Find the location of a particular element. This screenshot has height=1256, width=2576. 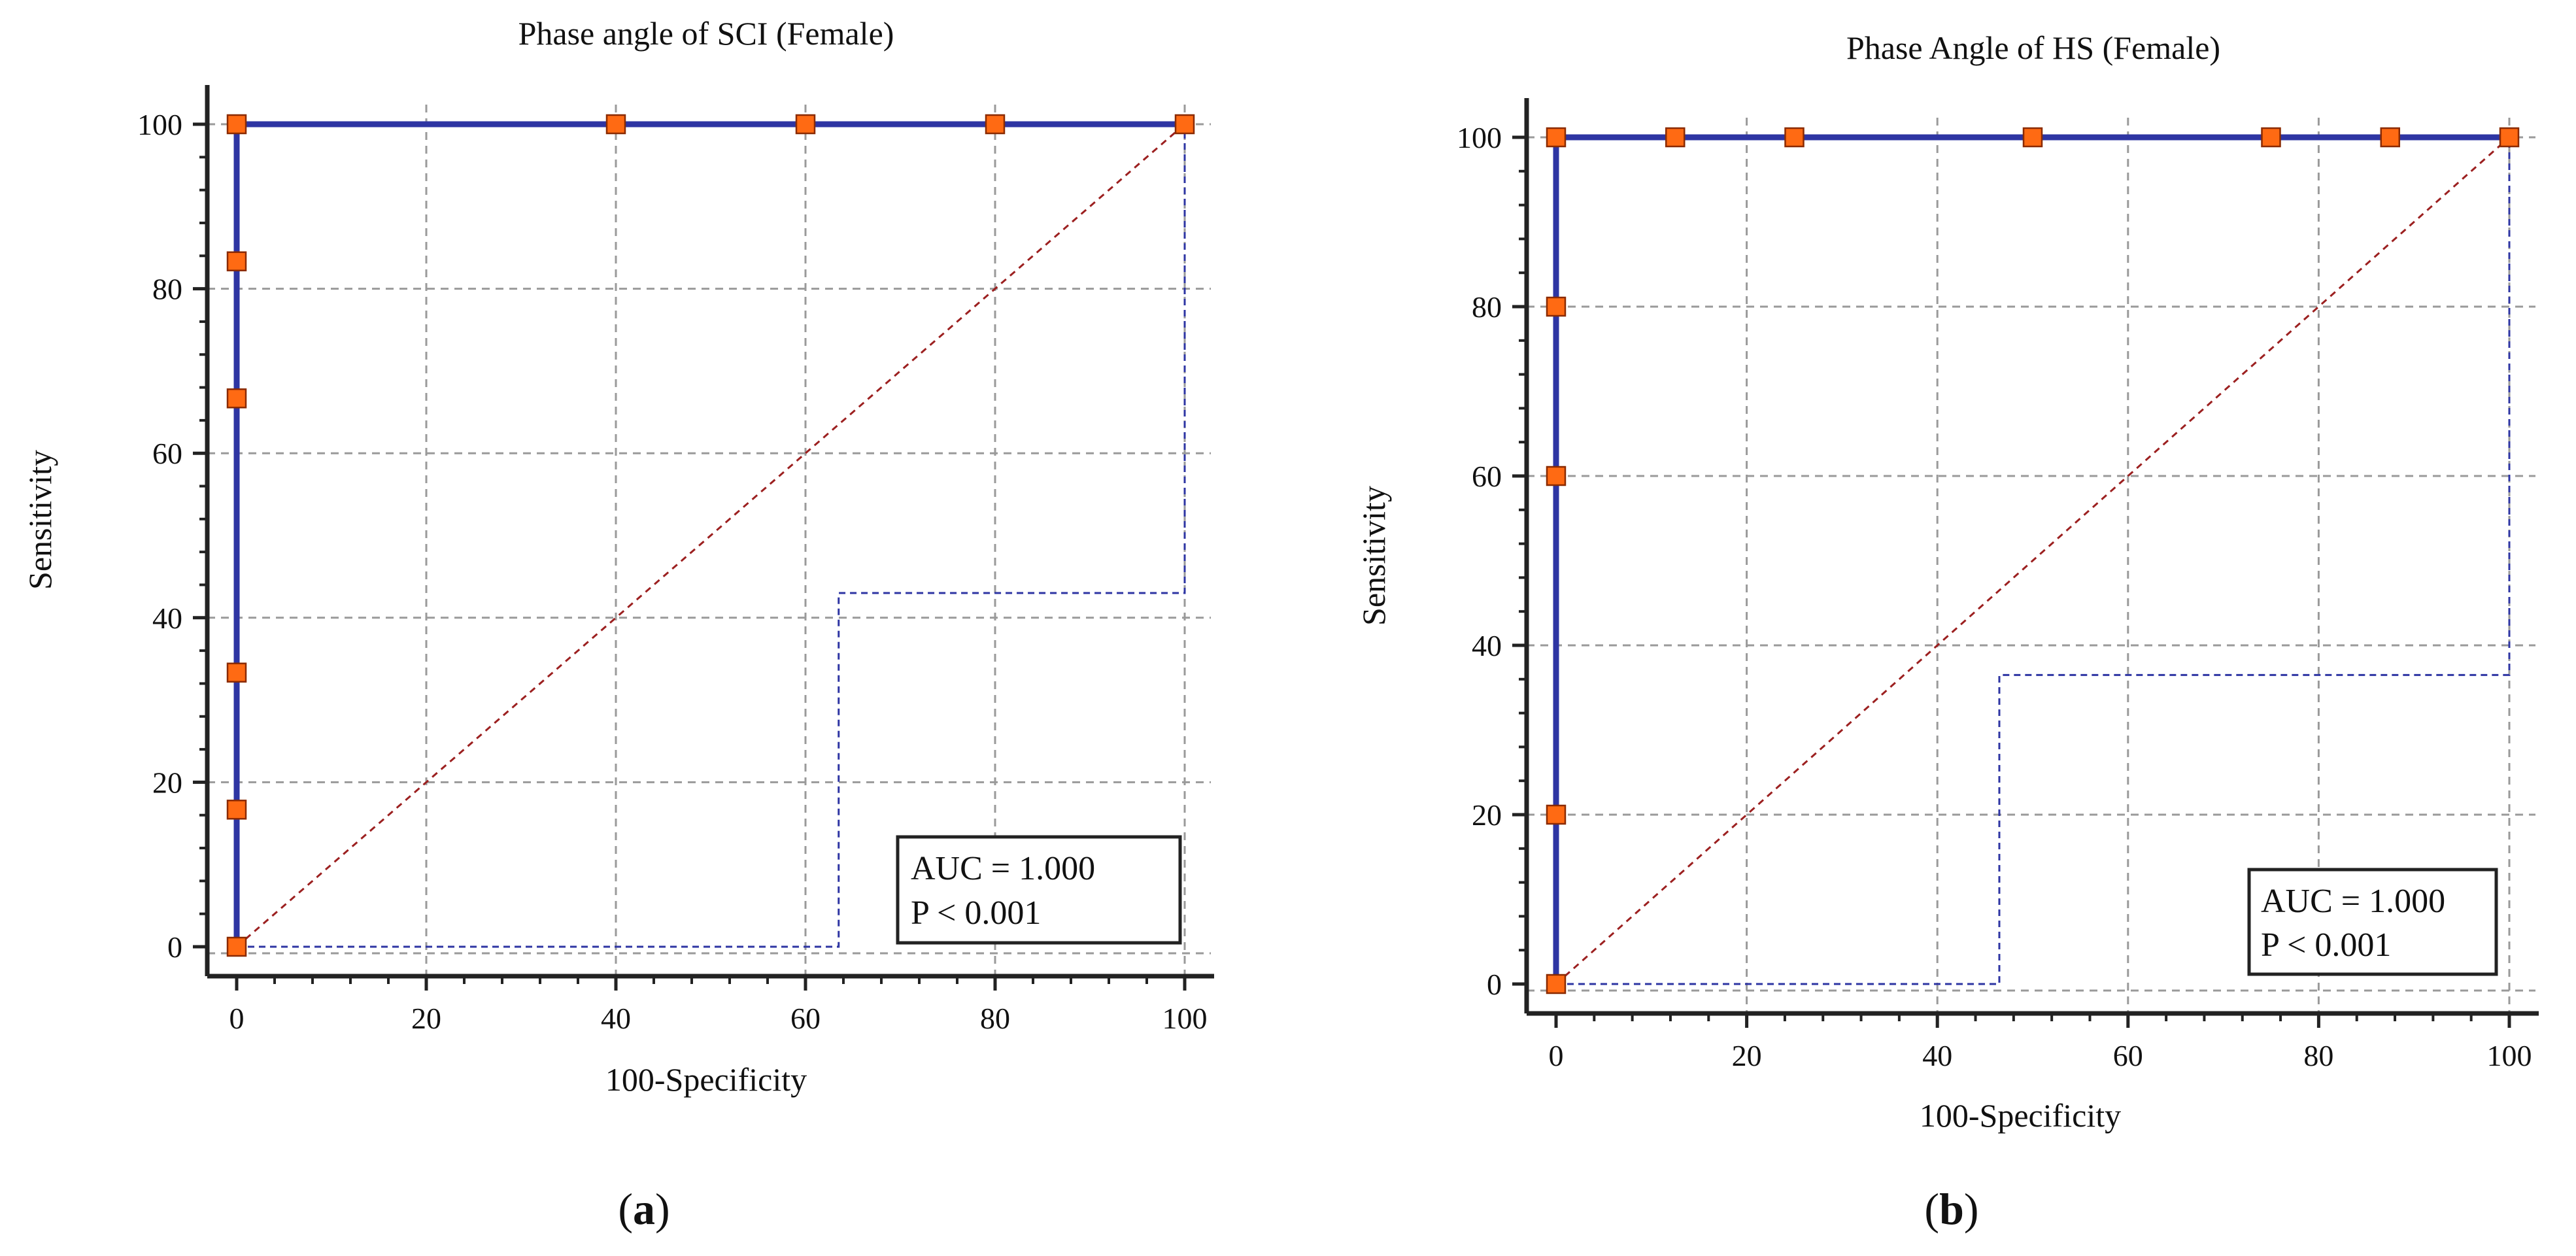

panel-letter-b: b is located at coordinates (1951, 1209).